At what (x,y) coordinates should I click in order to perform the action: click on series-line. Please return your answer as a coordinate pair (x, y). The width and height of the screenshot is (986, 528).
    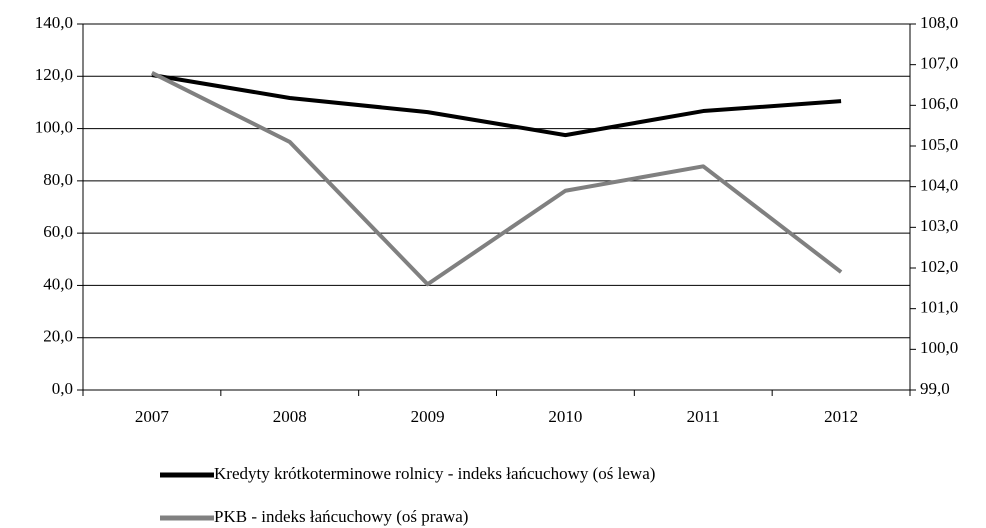
    Looking at the image, I should click on (496, 105).